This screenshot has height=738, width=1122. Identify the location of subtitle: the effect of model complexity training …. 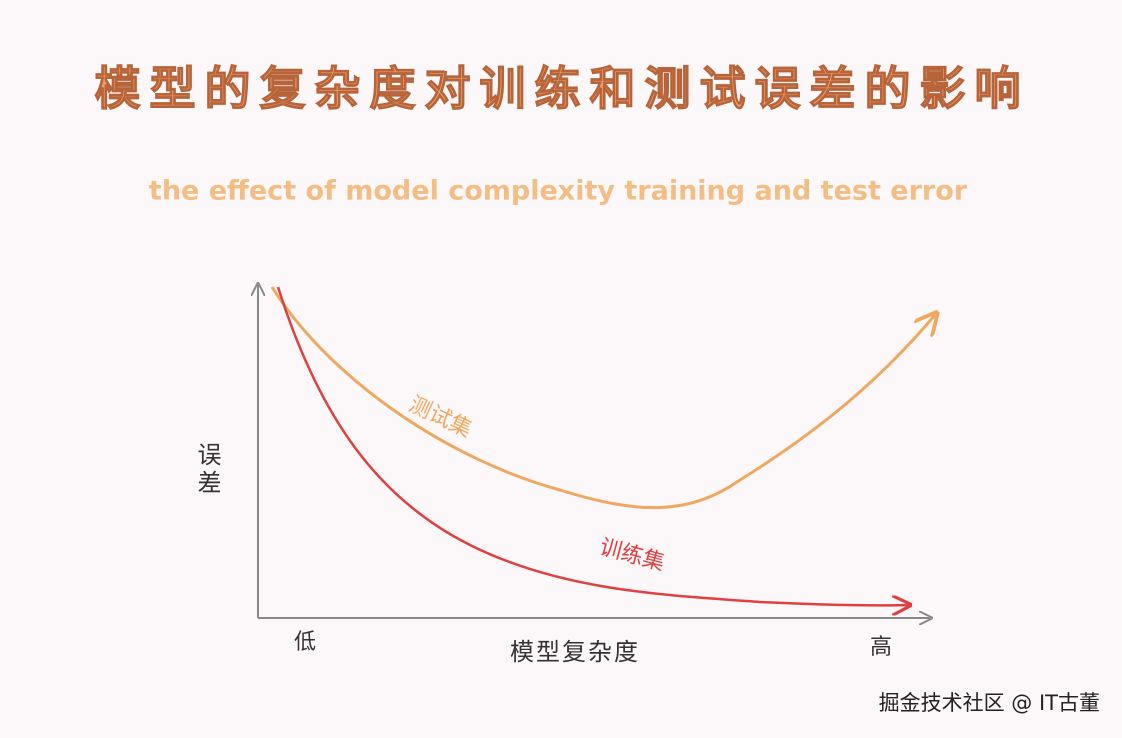
(558, 191).